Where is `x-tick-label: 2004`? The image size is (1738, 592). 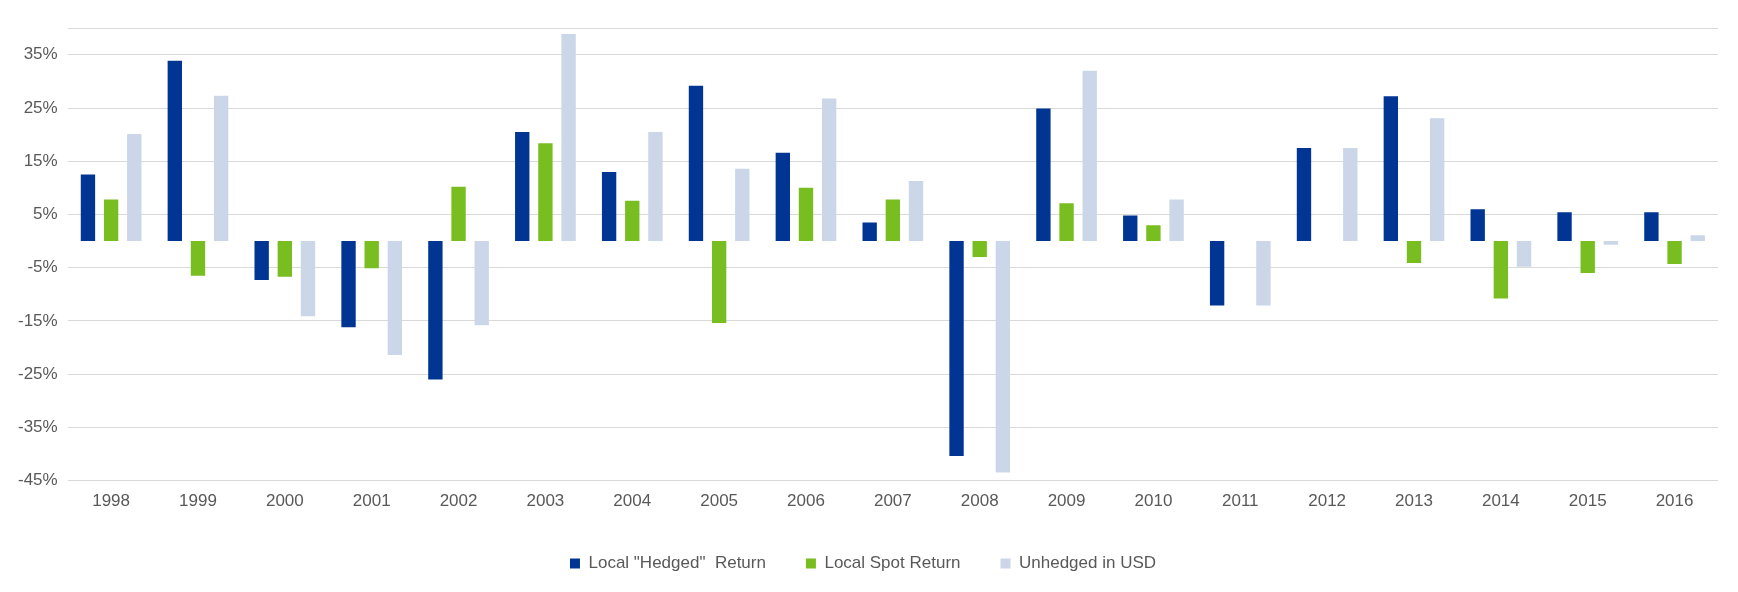 x-tick-label: 2004 is located at coordinates (632, 501).